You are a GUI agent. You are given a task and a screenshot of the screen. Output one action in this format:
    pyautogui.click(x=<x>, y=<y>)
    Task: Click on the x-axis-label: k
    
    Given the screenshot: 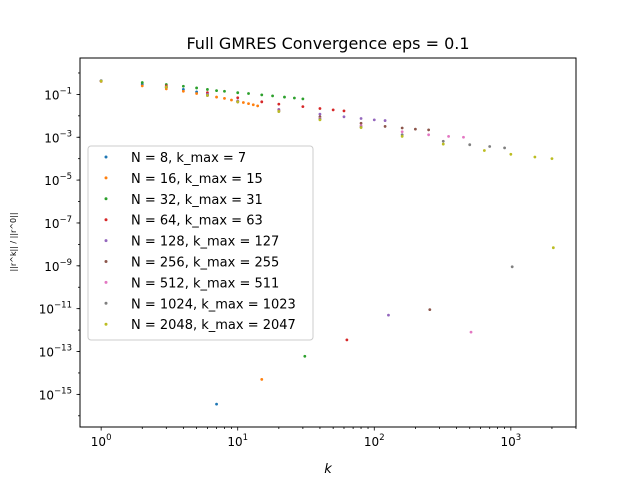 What is the action you would take?
    pyautogui.click(x=328, y=469)
    